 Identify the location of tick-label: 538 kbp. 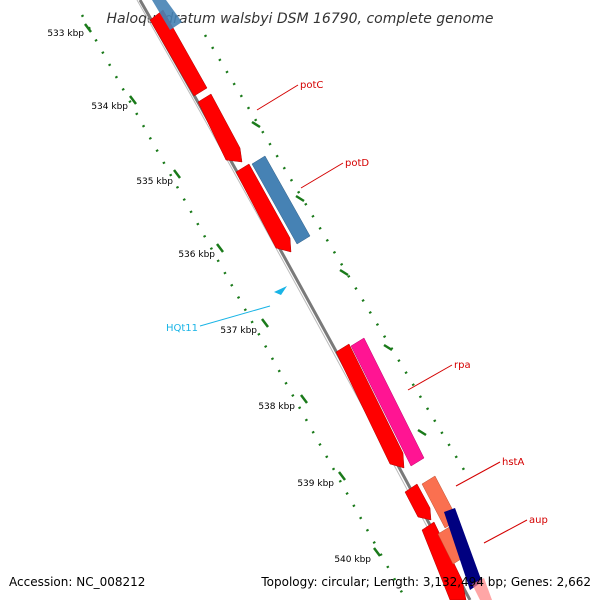
(276, 407).